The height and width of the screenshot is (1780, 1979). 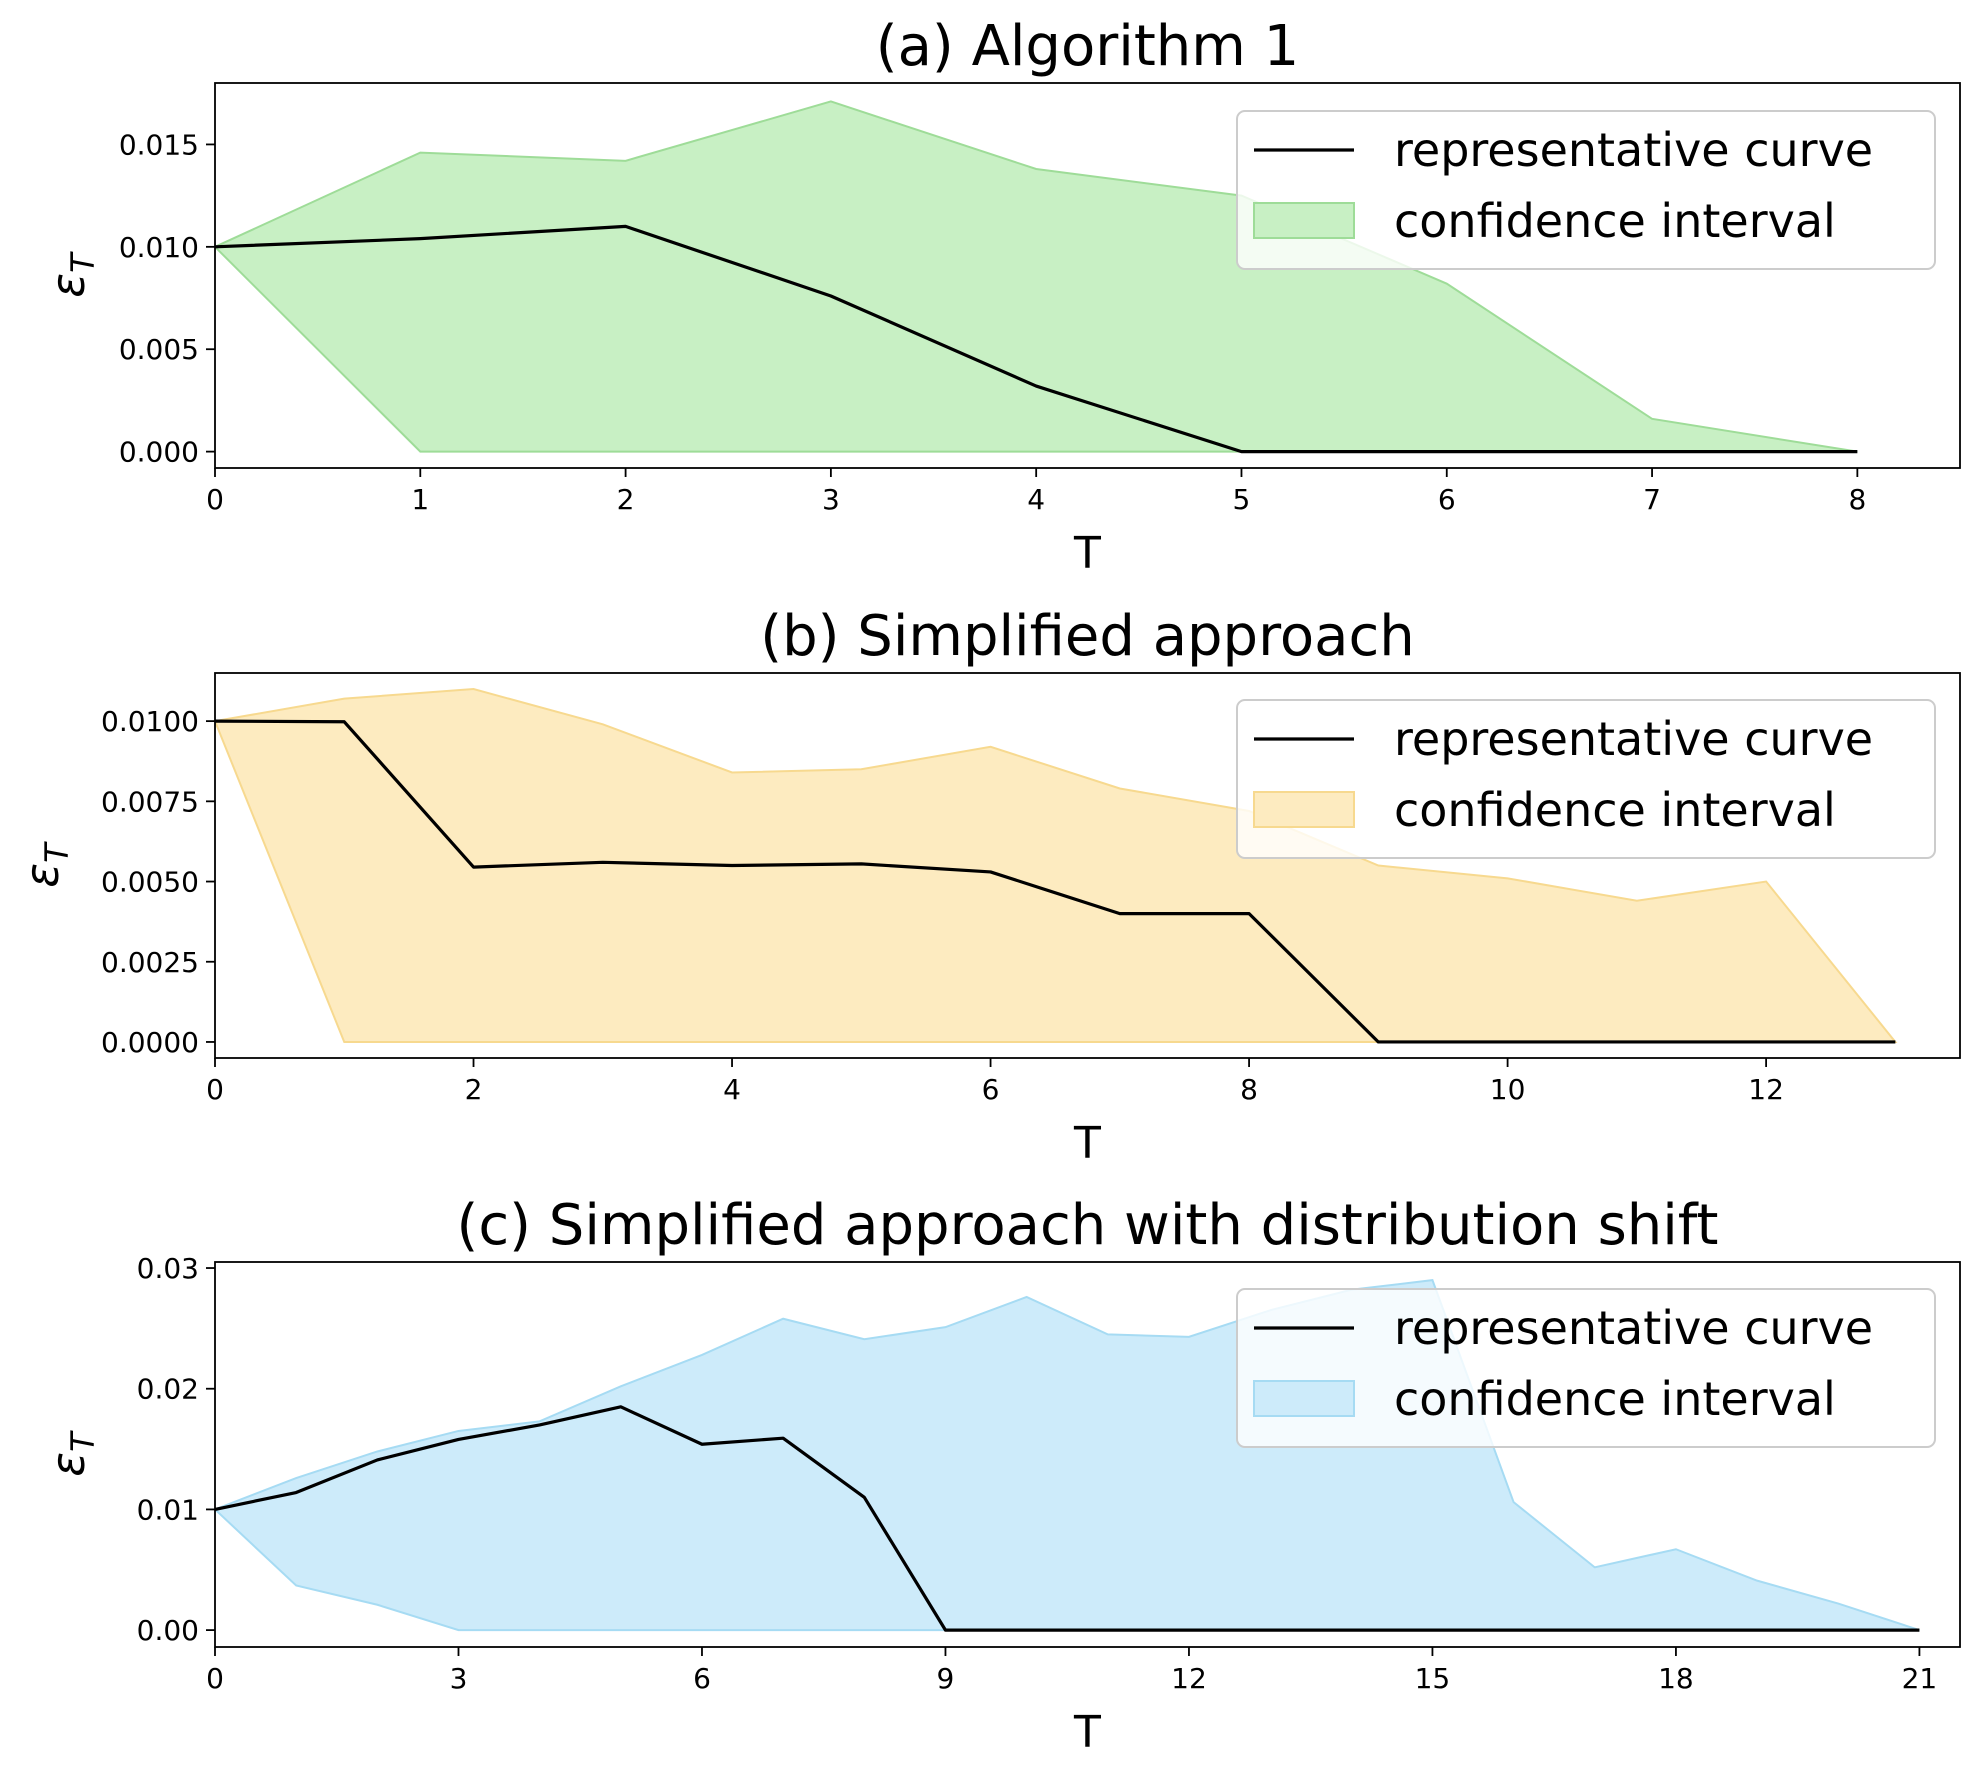 What do you see at coordinates (1920, 1678) in the screenshot?
I see `x-tick-label: 21` at bounding box center [1920, 1678].